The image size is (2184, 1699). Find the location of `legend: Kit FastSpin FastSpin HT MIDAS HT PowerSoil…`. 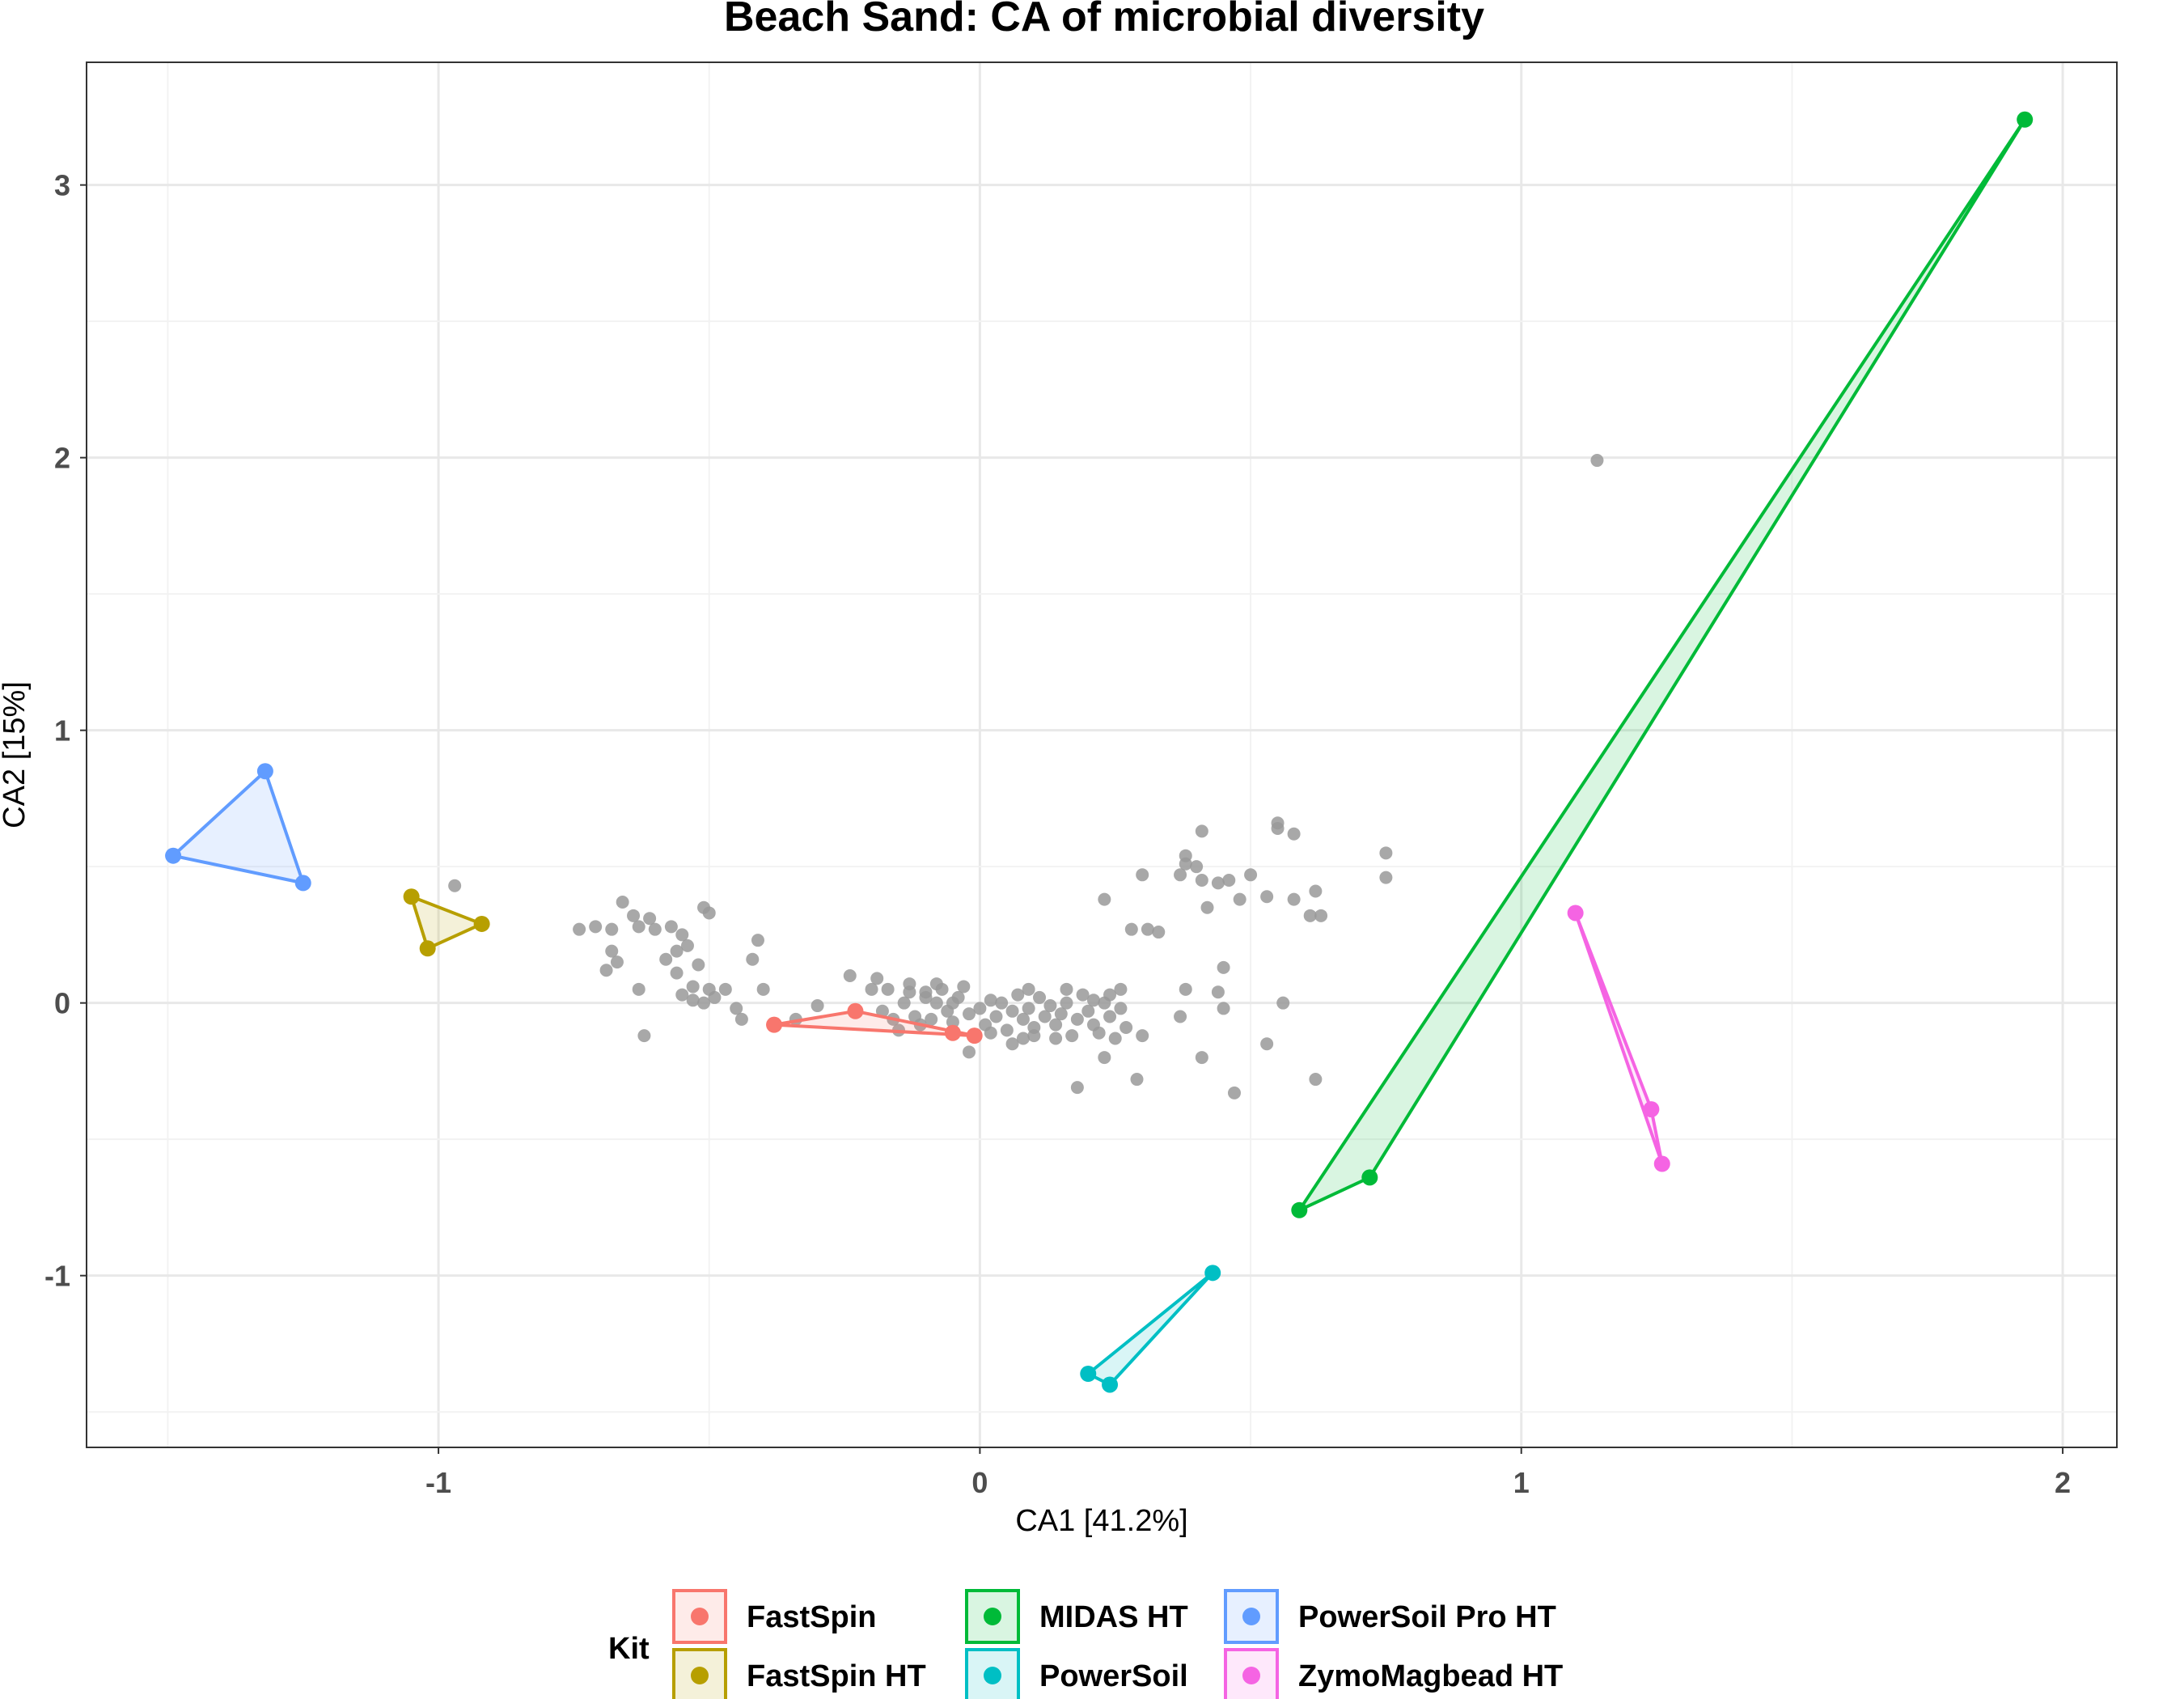

legend: Kit FastSpin FastSpin HT MIDAS HT PowerSoil… is located at coordinates (1085, 1644).